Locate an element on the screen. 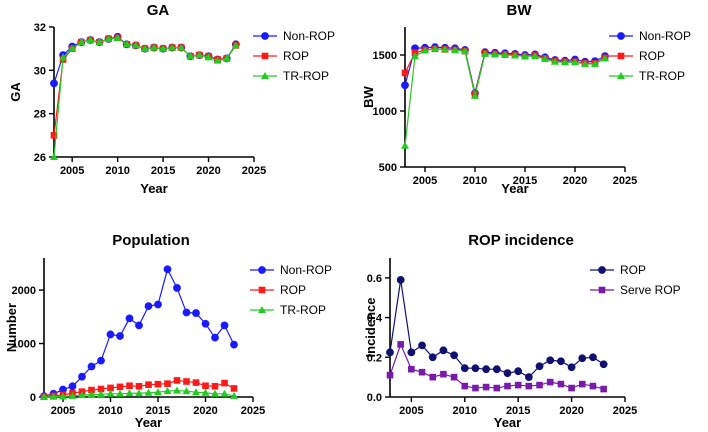 This screenshot has width=708, height=432. x-tick-label: 2005 is located at coordinates (425, 181).